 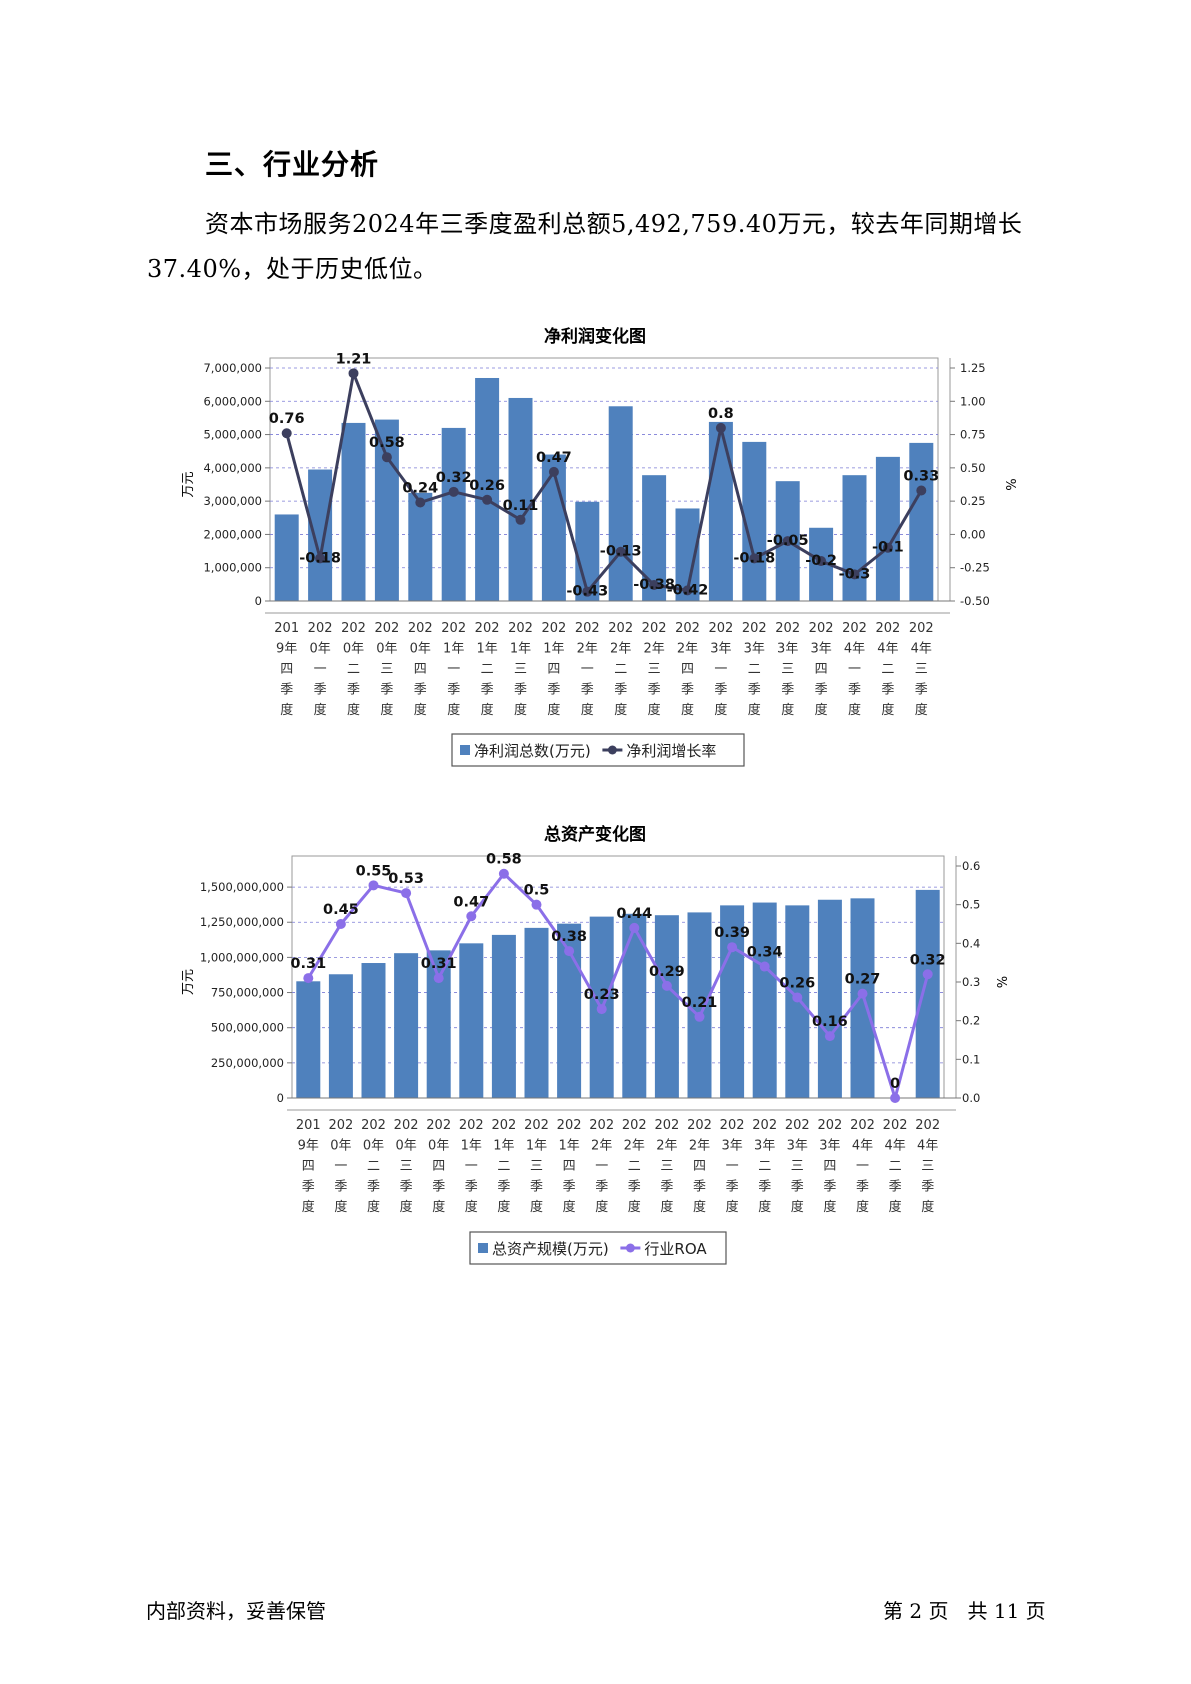 What do you see at coordinates (971, 866) in the screenshot?
I see `ta-right-tick-label: 0.6` at bounding box center [971, 866].